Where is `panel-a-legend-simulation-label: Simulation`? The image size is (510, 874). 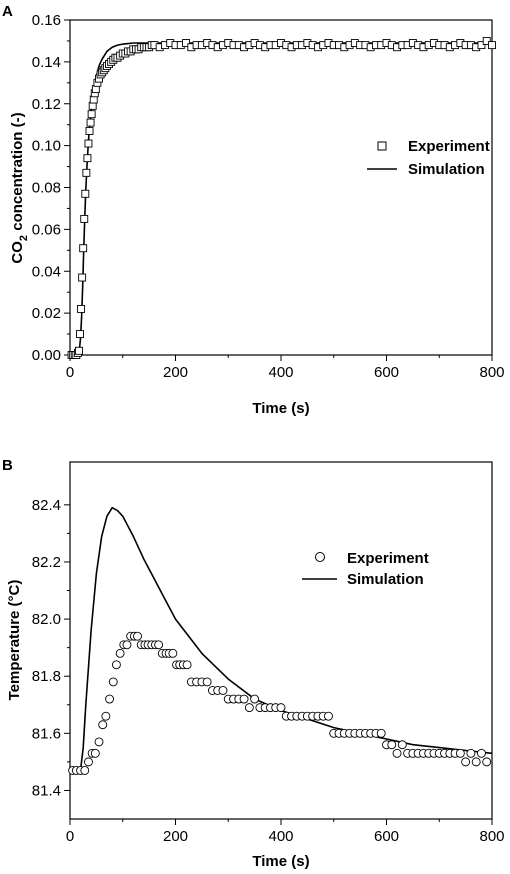
panel-a-legend-simulation-label: Simulation is located at coordinates (446, 169).